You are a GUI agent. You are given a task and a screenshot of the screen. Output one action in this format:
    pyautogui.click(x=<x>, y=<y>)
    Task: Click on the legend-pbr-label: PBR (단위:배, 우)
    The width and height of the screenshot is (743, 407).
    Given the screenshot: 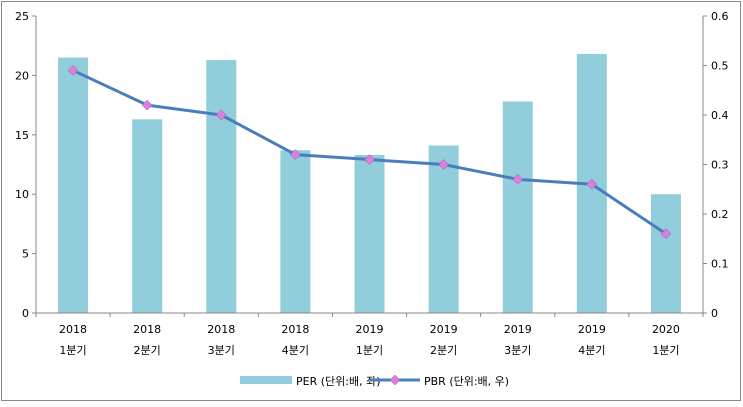 What is the action you would take?
    pyautogui.click(x=466, y=381)
    